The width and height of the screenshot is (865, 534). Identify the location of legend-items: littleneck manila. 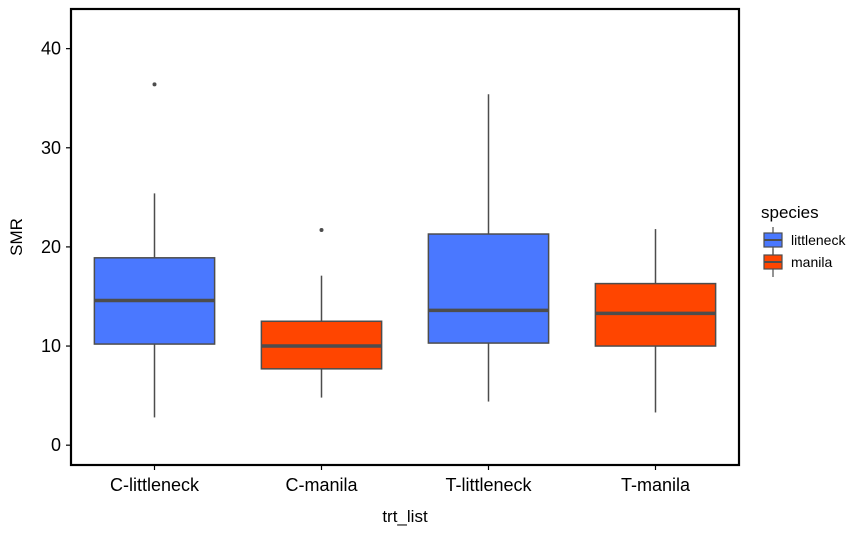
(804, 252).